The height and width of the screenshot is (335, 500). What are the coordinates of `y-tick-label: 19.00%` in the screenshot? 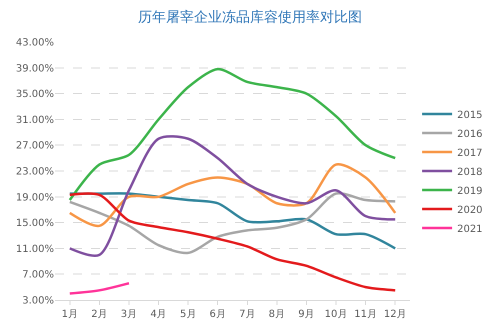 It's located at (35, 198).